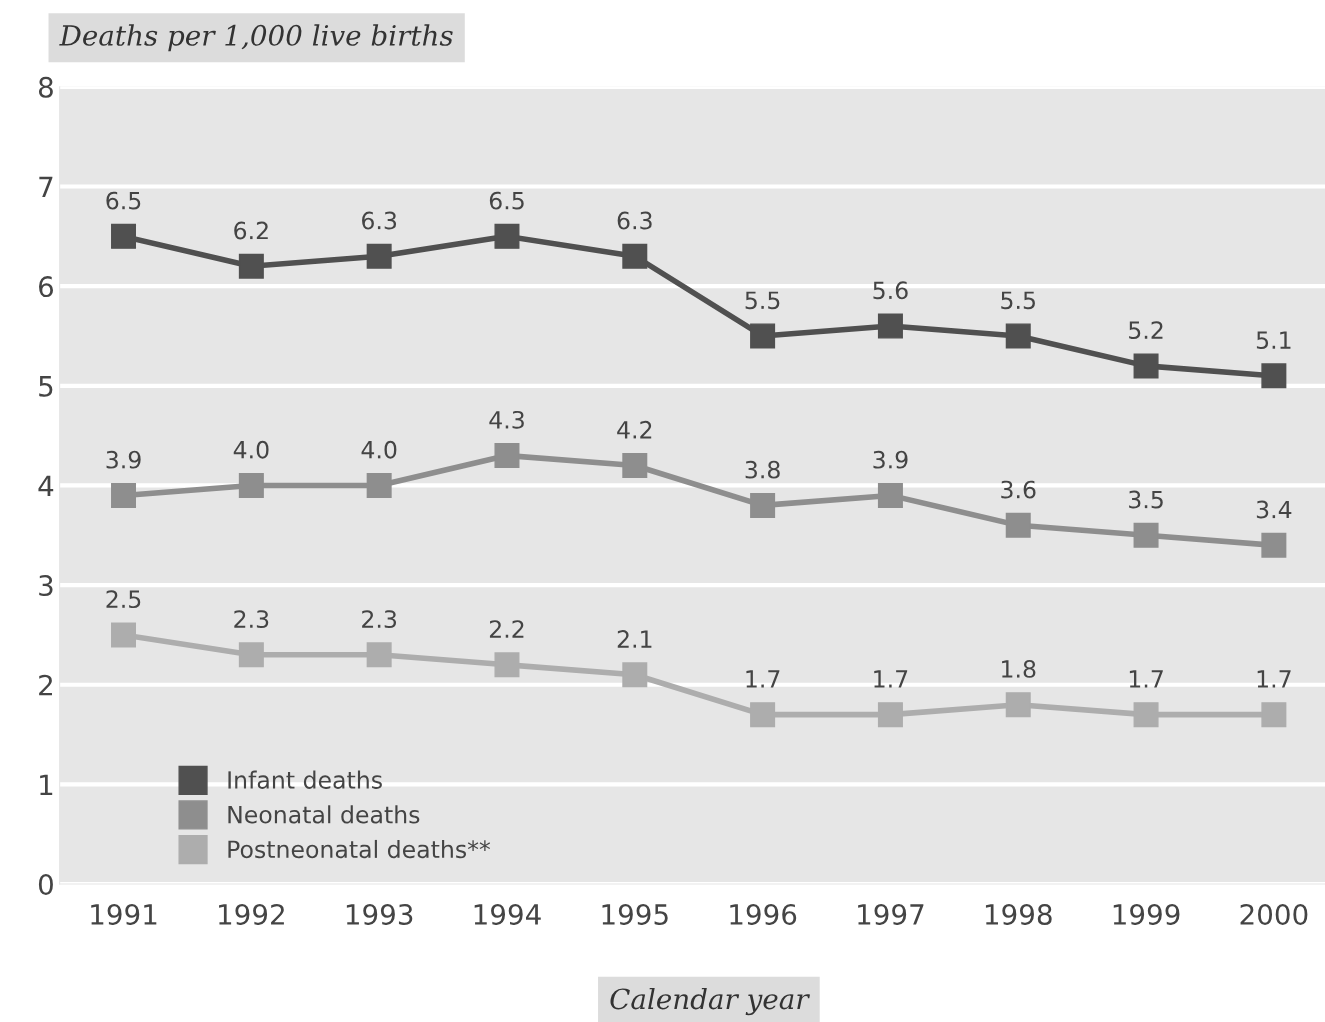 The width and height of the screenshot is (1325, 1022). Describe the element at coordinates (890, 290) in the screenshot. I see `data-label: 5.6` at that location.